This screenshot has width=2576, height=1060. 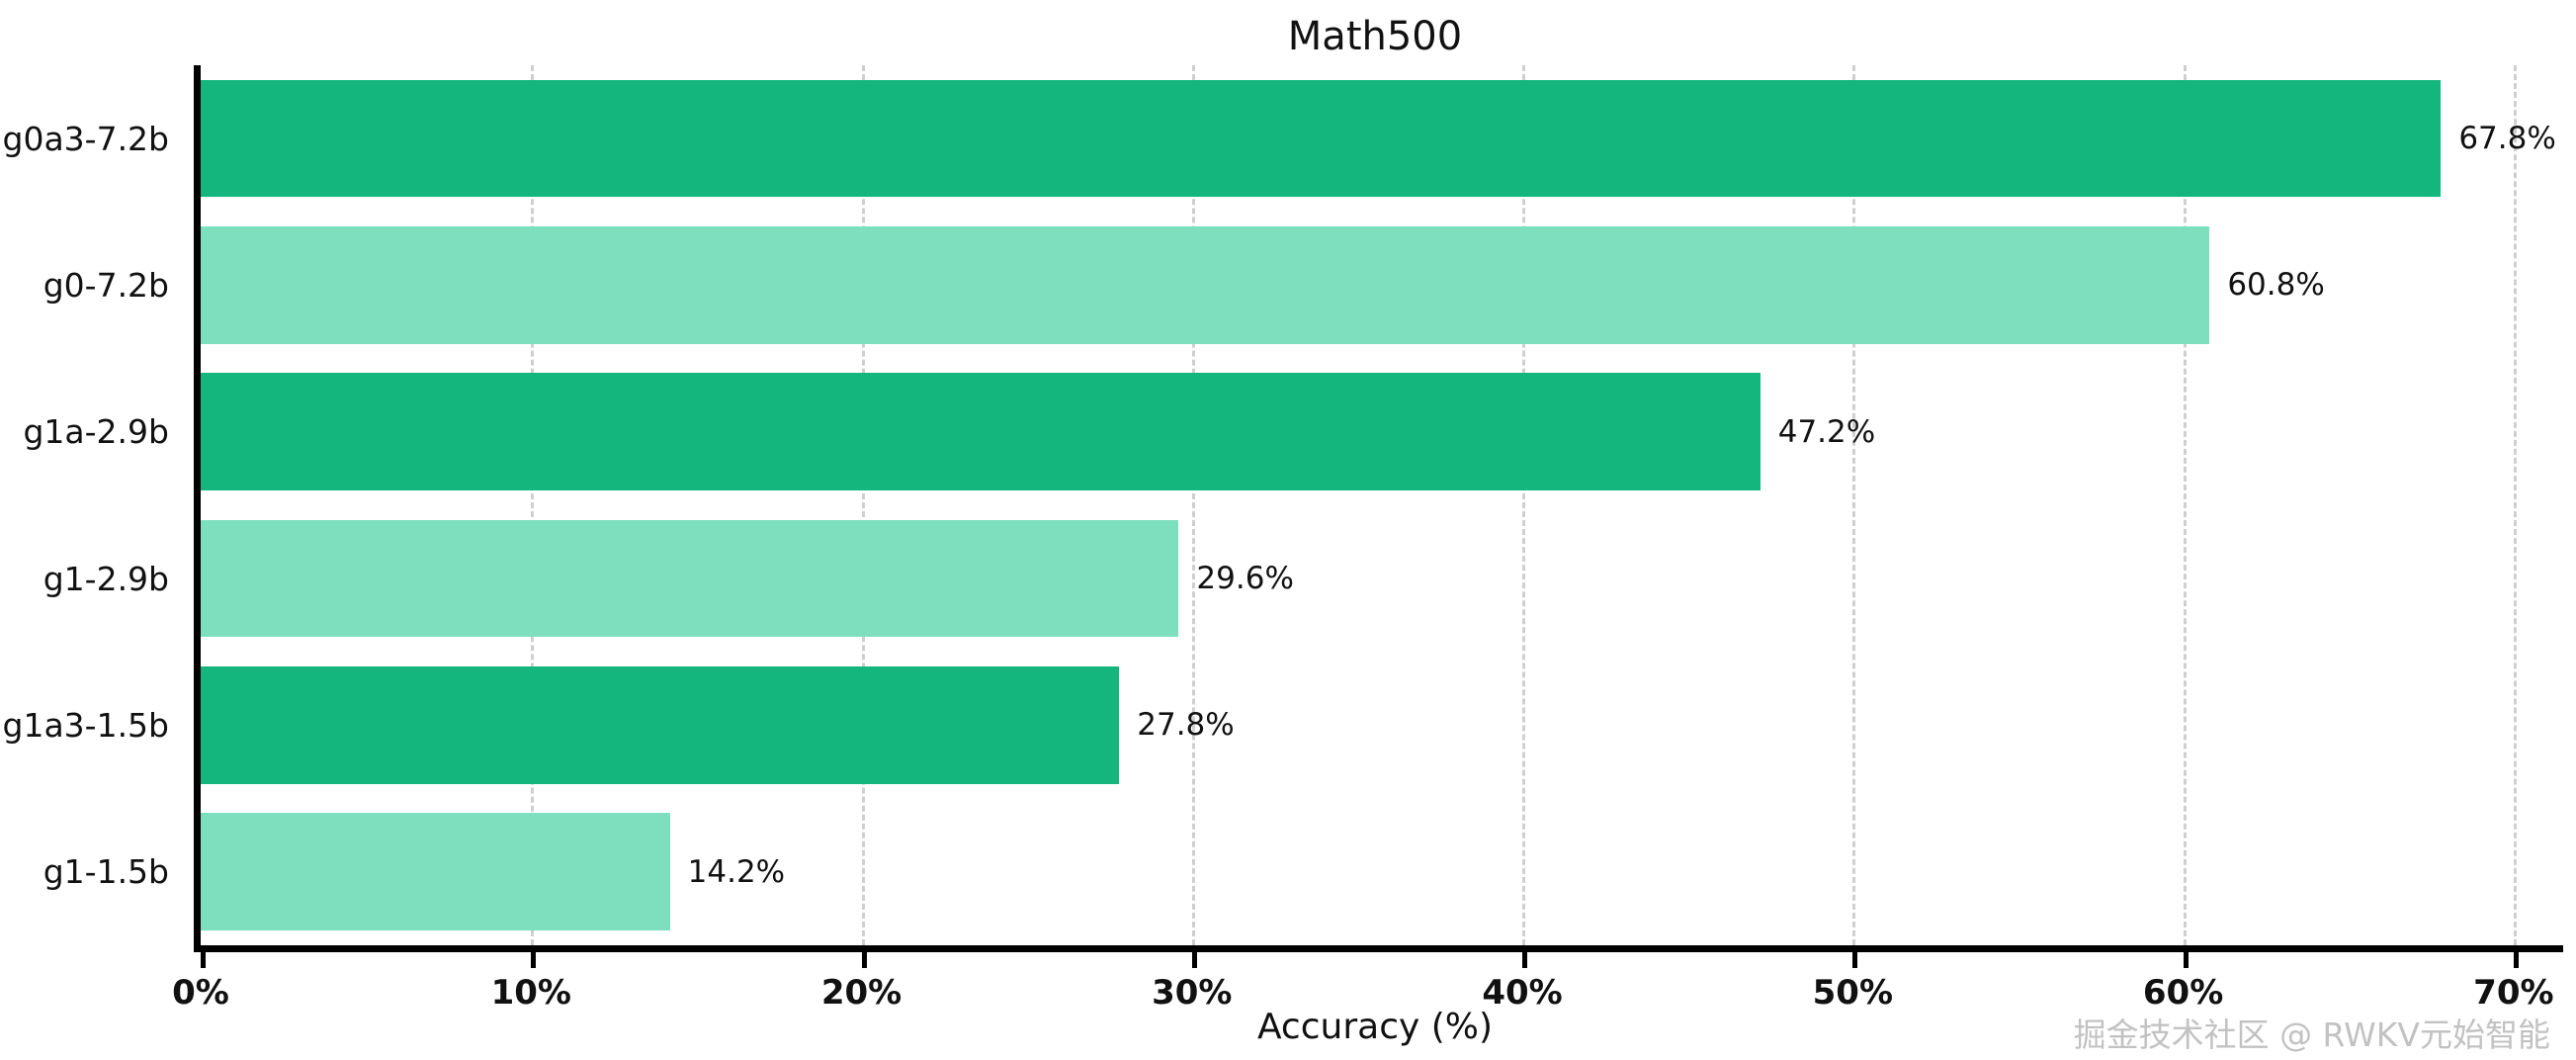 I want to click on y-axis-label: g0-7.2b, so click(x=106, y=285).